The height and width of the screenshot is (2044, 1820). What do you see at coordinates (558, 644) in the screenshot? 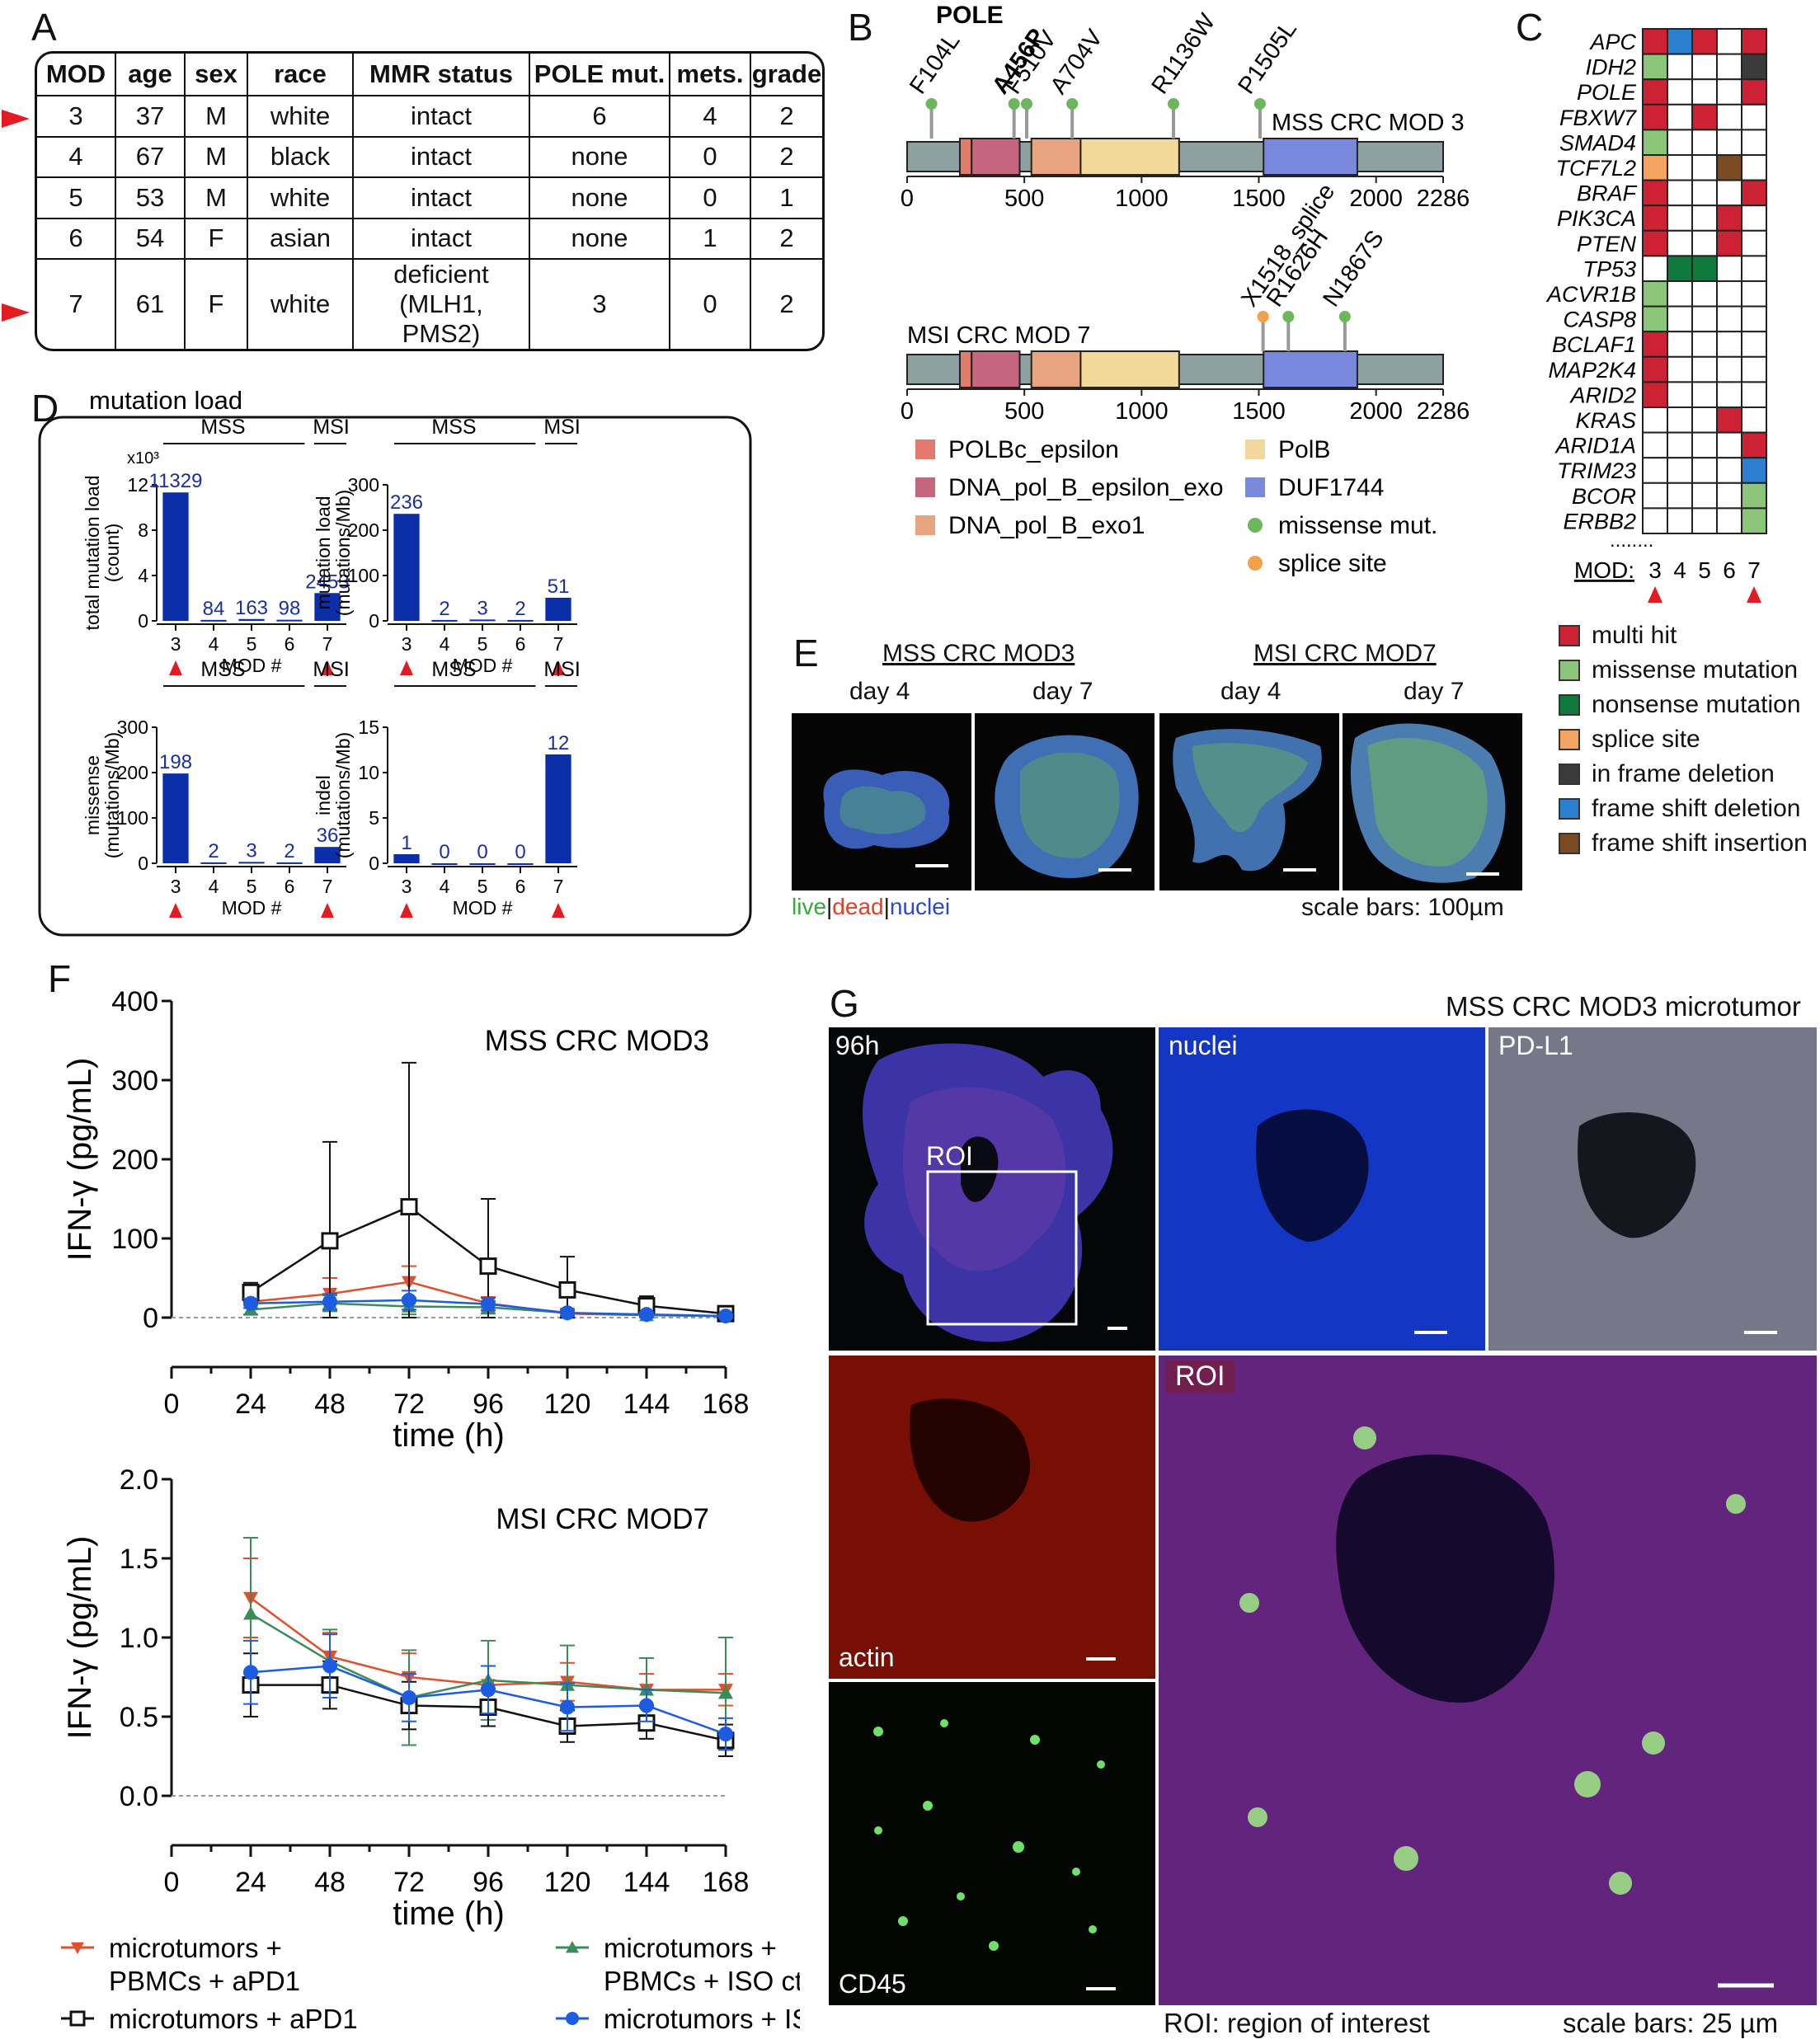
I see `x-tick-label: 7` at bounding box center [558, 644].